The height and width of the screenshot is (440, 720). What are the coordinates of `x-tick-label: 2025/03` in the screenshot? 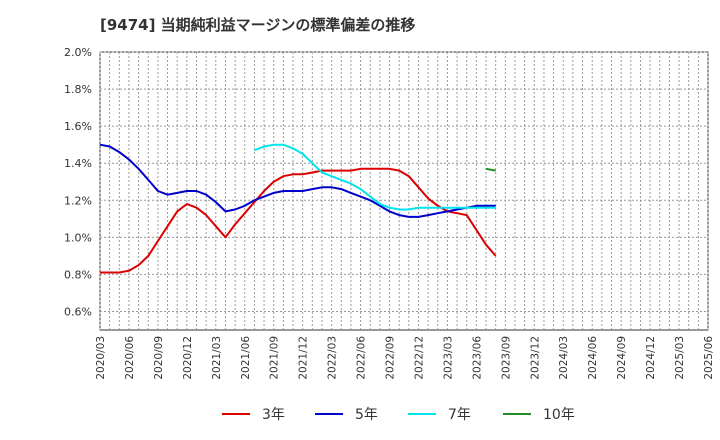 It's located at (680, 358).